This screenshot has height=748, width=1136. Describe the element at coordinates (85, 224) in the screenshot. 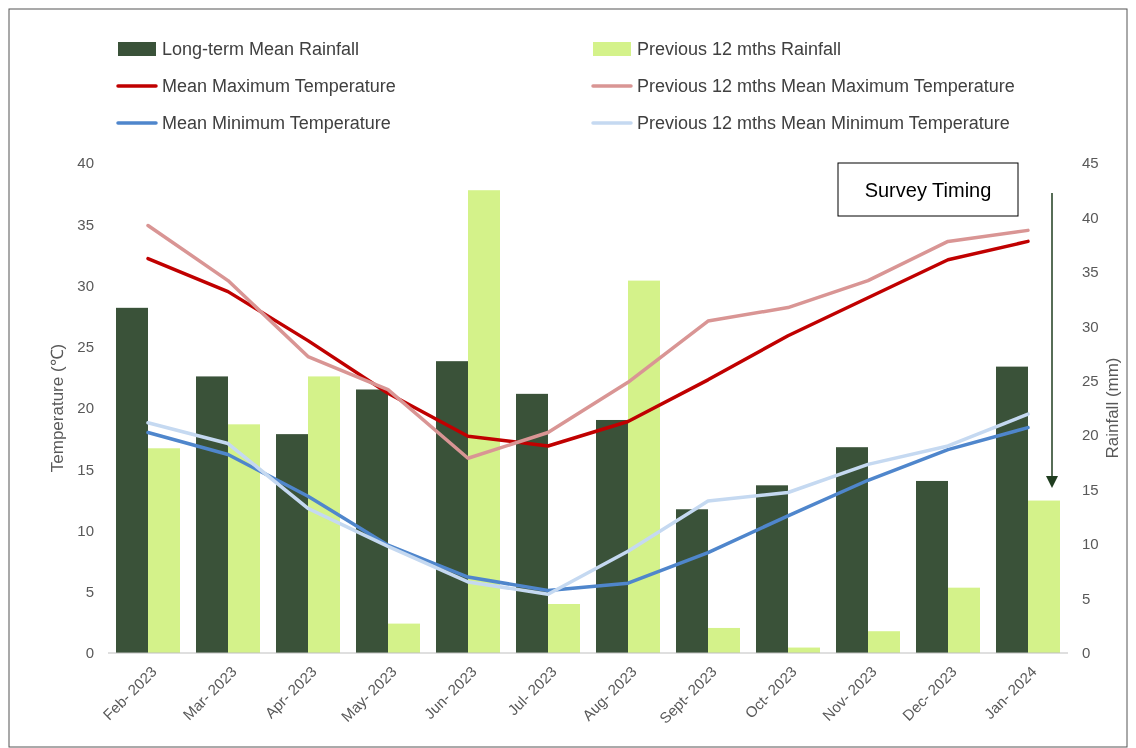

I see `y-tick-label: 35` at that location.